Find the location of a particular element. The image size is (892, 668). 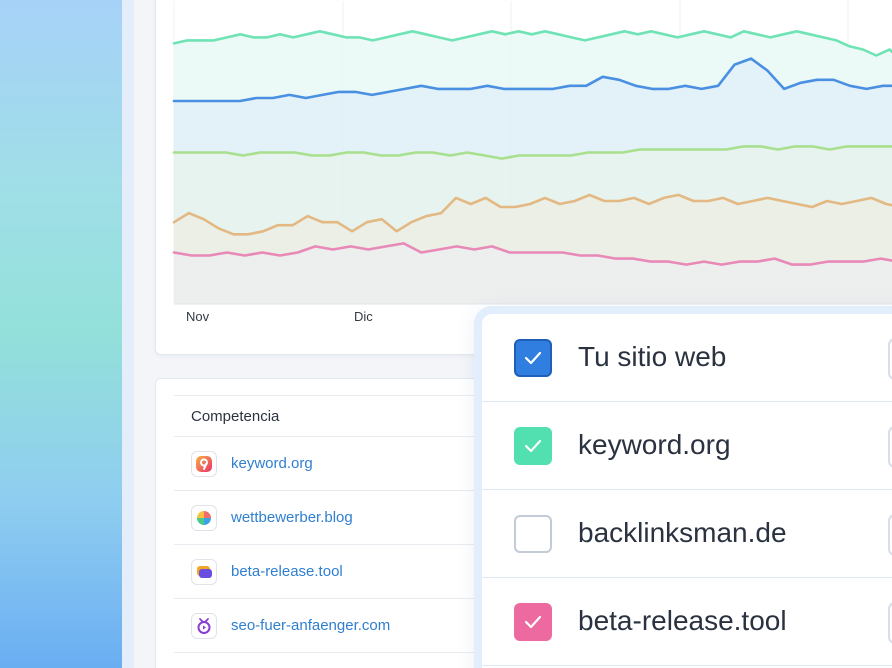

seo-fuer-anfaenger-logo-icon is located at coordinates (204, 625).